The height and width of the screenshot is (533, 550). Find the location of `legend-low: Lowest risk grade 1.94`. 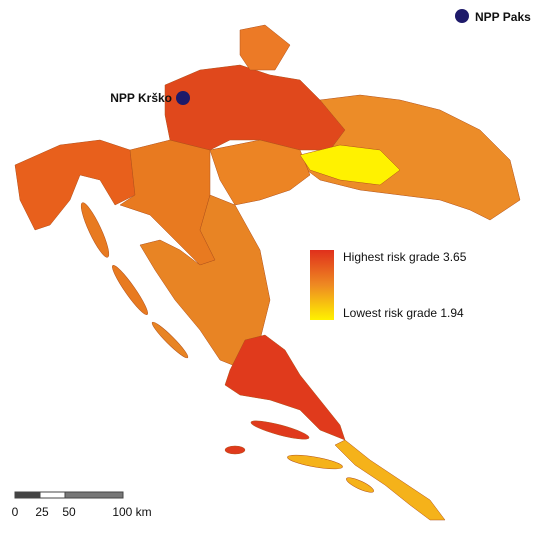

legend-low: Lowest risk grade 1.94 is located at coordinates (403, 313).